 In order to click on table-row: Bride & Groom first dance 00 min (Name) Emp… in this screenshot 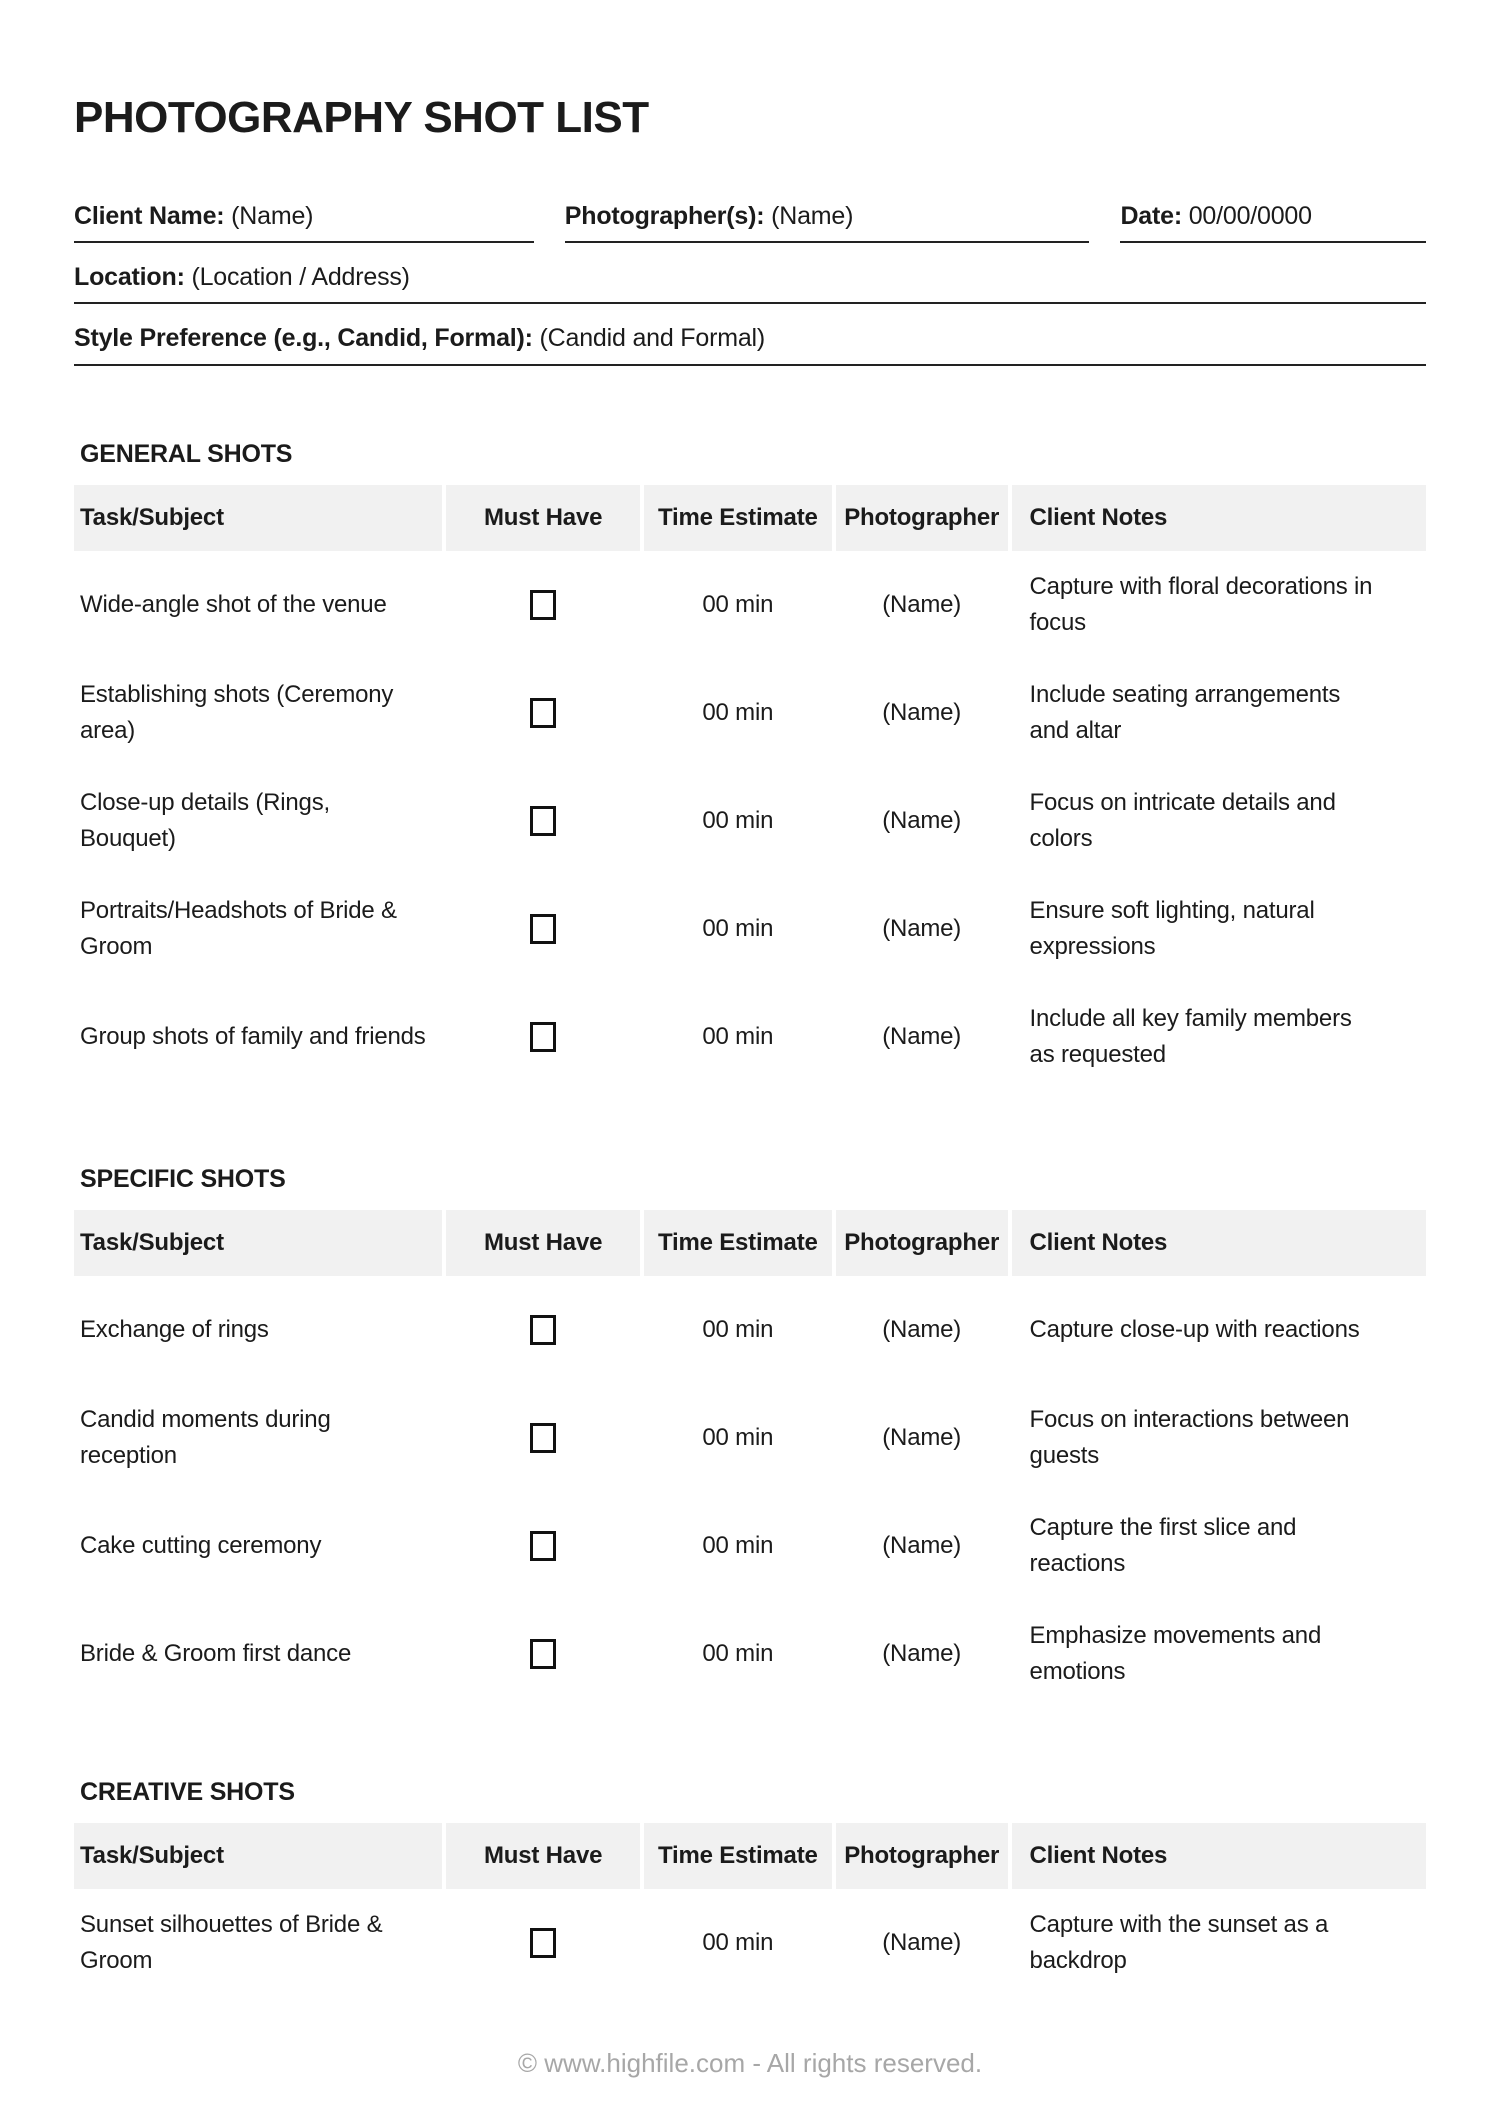, I will do `click(750, 1653)`.